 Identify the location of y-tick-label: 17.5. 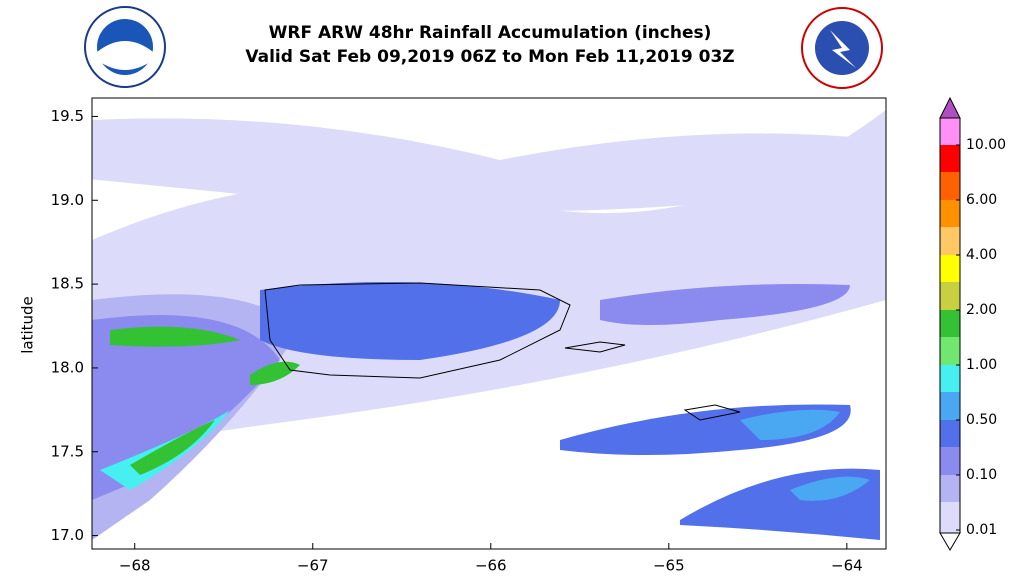
(67, 451).